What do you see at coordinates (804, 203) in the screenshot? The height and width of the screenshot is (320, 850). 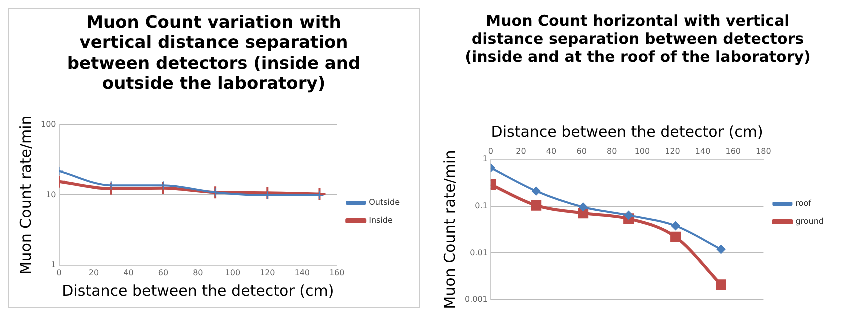 I see `legend-label: roof` at bounding box center [804, 203].